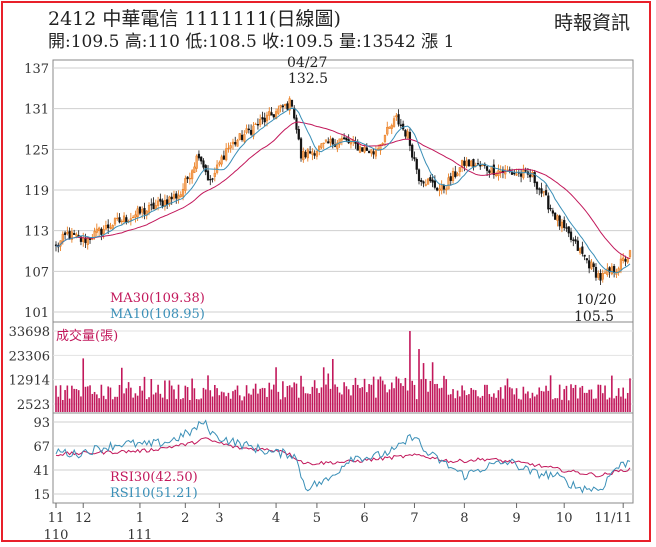  What do you see at coordinates (564, 518) in the screenshot?
I see `x-tick-label: 10` at bounding box center [564, 518].